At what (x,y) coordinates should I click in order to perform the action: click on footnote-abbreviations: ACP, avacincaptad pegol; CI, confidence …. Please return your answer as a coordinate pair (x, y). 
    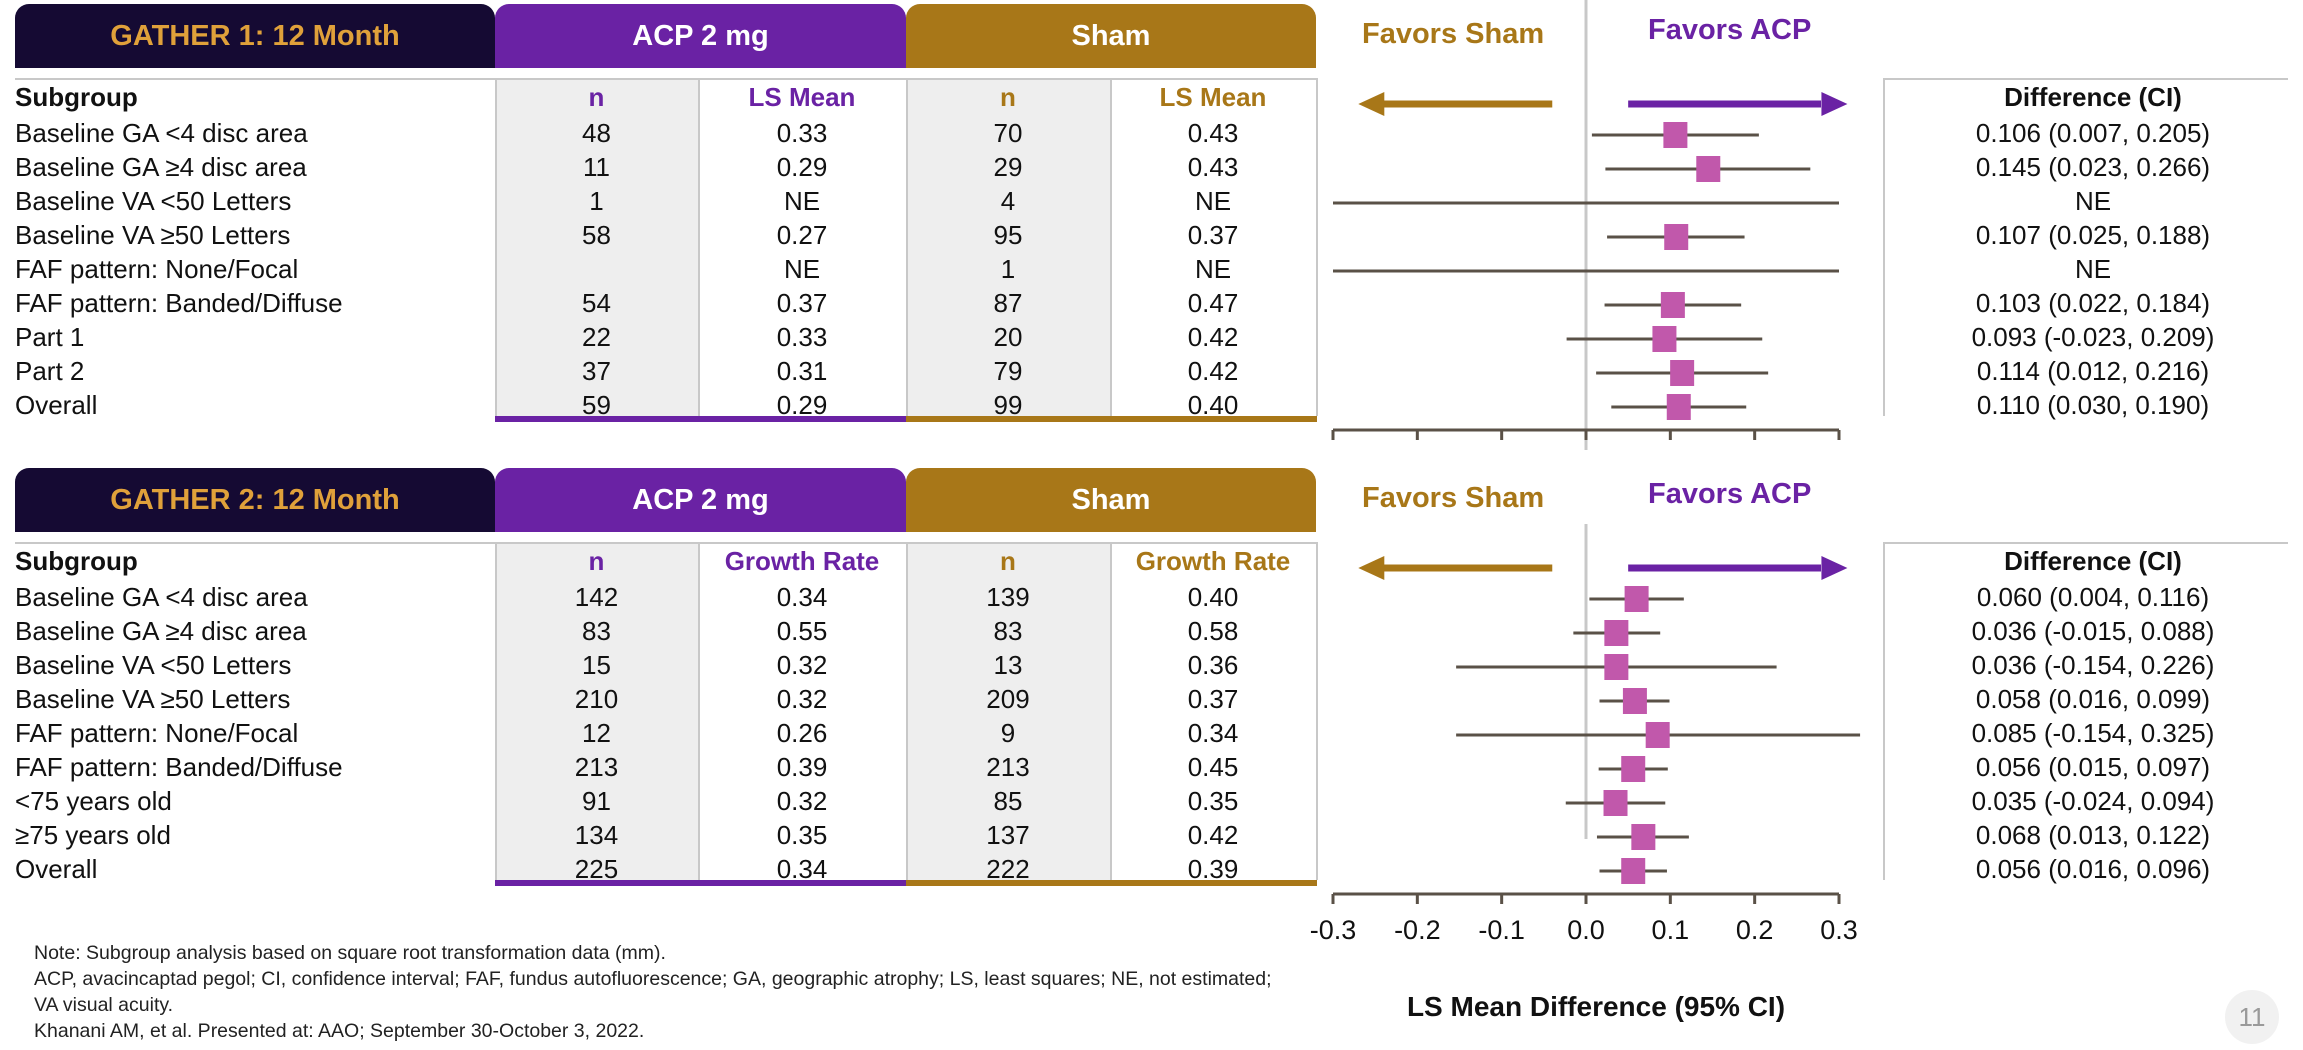
    Looking at the image, I should click on (653, 992).